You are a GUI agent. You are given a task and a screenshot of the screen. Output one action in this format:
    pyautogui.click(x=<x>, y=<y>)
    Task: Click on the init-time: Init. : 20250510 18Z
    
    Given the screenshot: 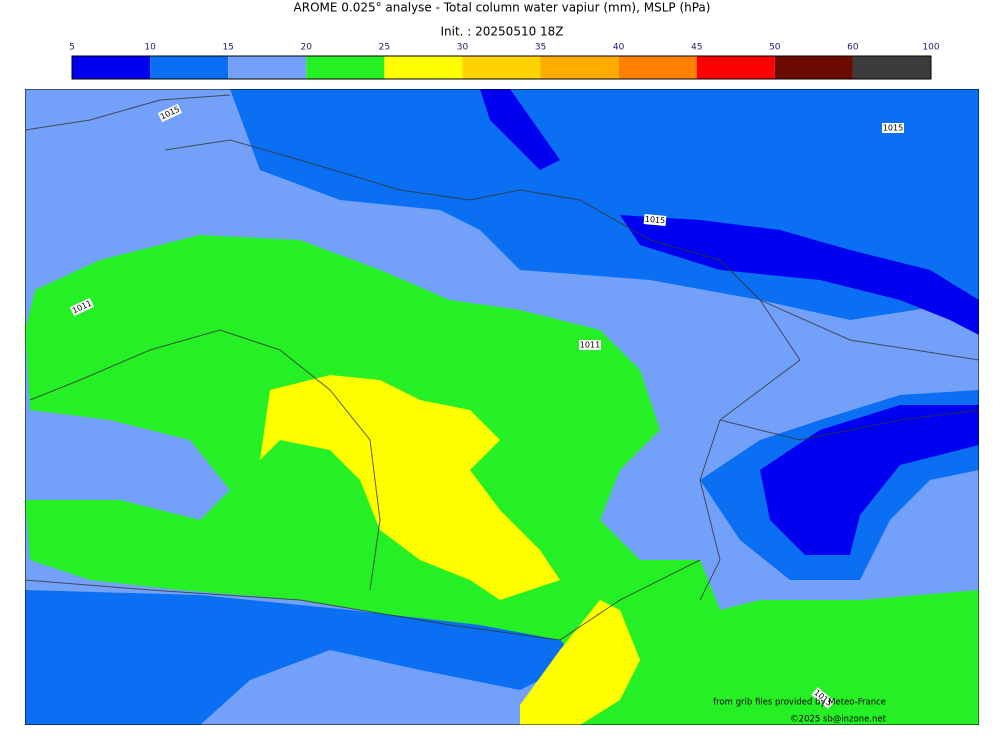 What is the action you would take?
    pyautogui.click(x=501, y=32)
    